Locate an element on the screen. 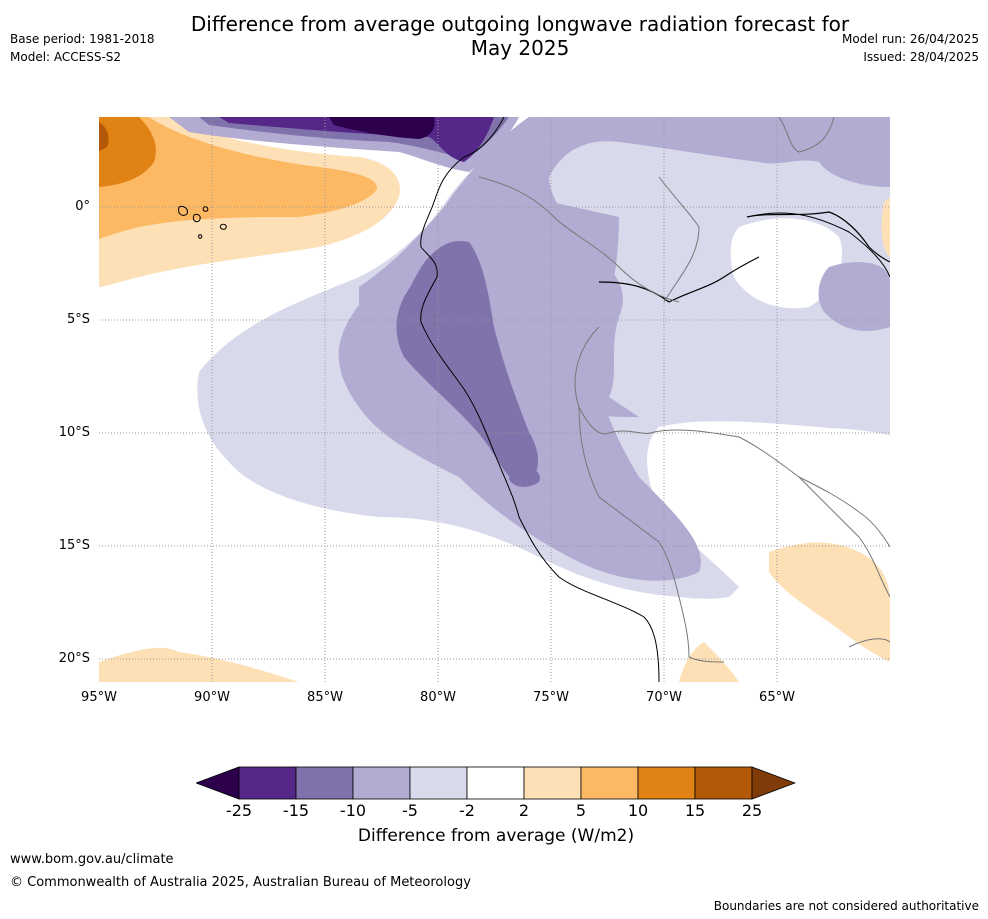 Image resolution: width=988 pixels, height=919 pixels. colorbar-tick: -15 is located at coordinates (296, 810).